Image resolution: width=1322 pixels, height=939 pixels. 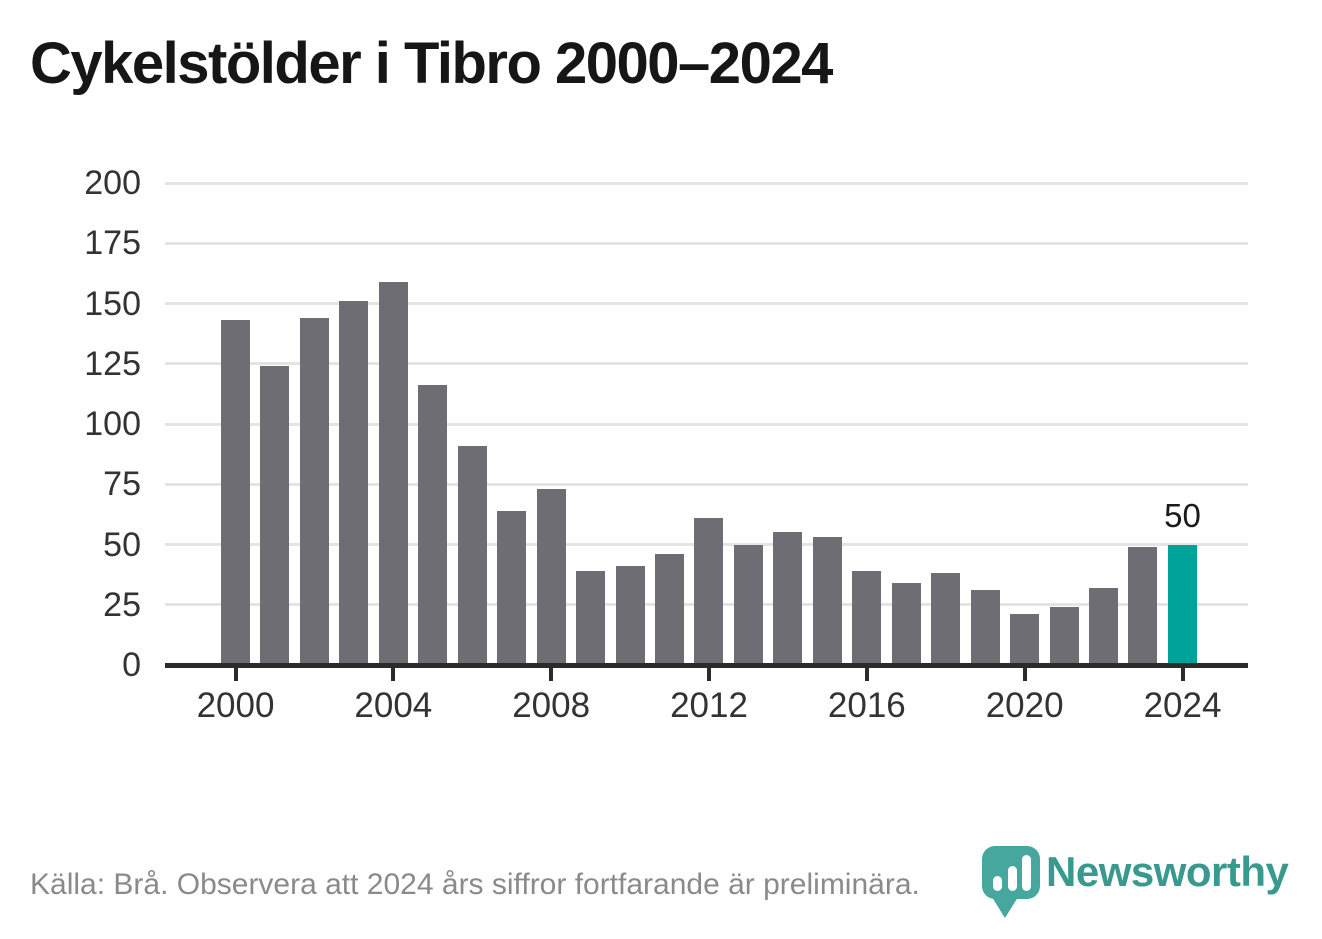 I want to click on newsworthy-badge-tail, so click(x=1005, y=906).